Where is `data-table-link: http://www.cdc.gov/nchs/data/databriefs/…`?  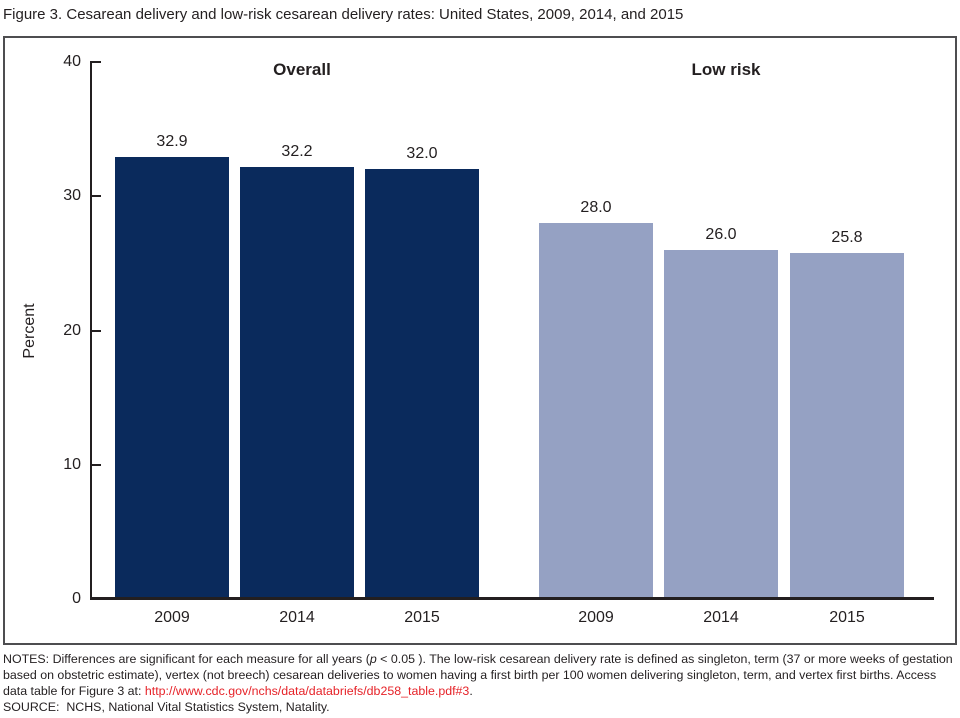
data-table-link: http://www.cdc.gov/nchs/data/databriefs/… is located at coordinates (307, 691).